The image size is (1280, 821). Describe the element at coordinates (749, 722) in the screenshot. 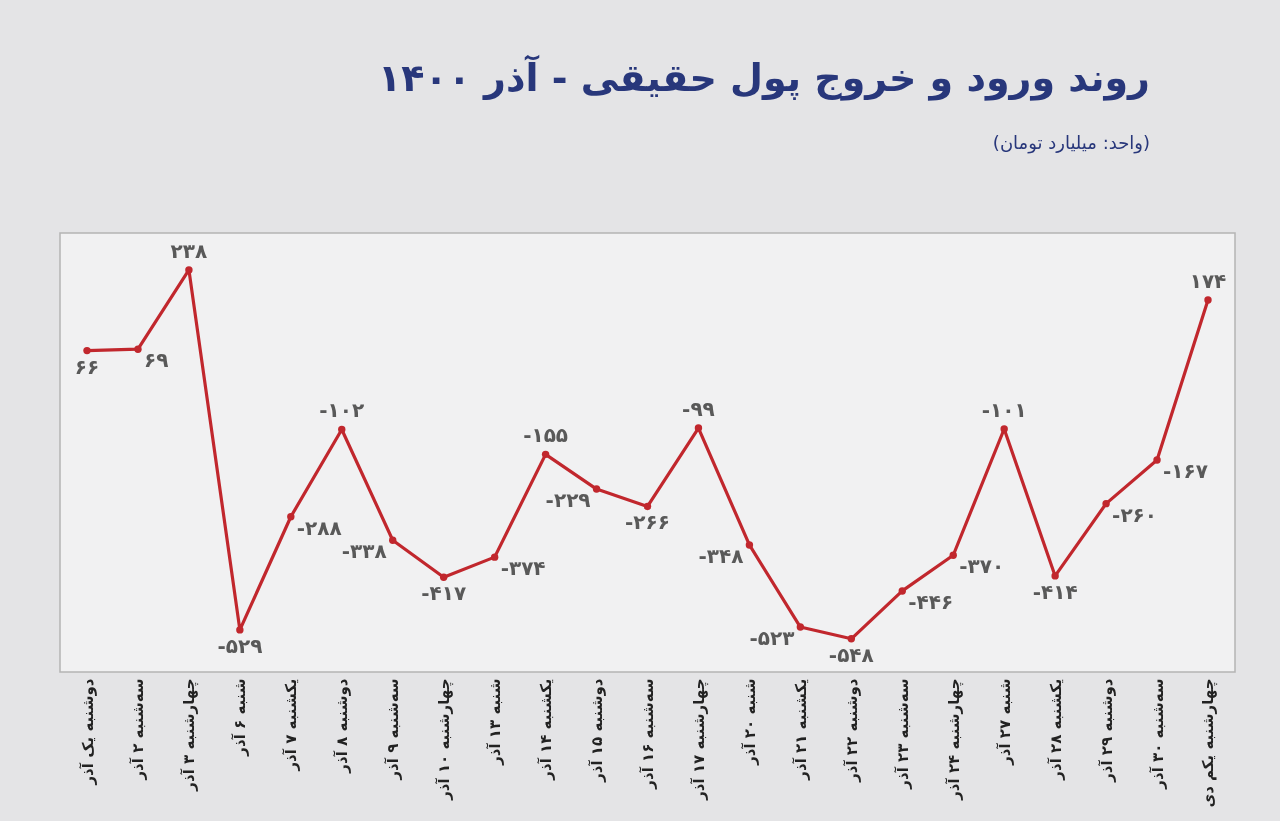

I see `x-tick-label: شنبه ۲۰ آذر` at that location.